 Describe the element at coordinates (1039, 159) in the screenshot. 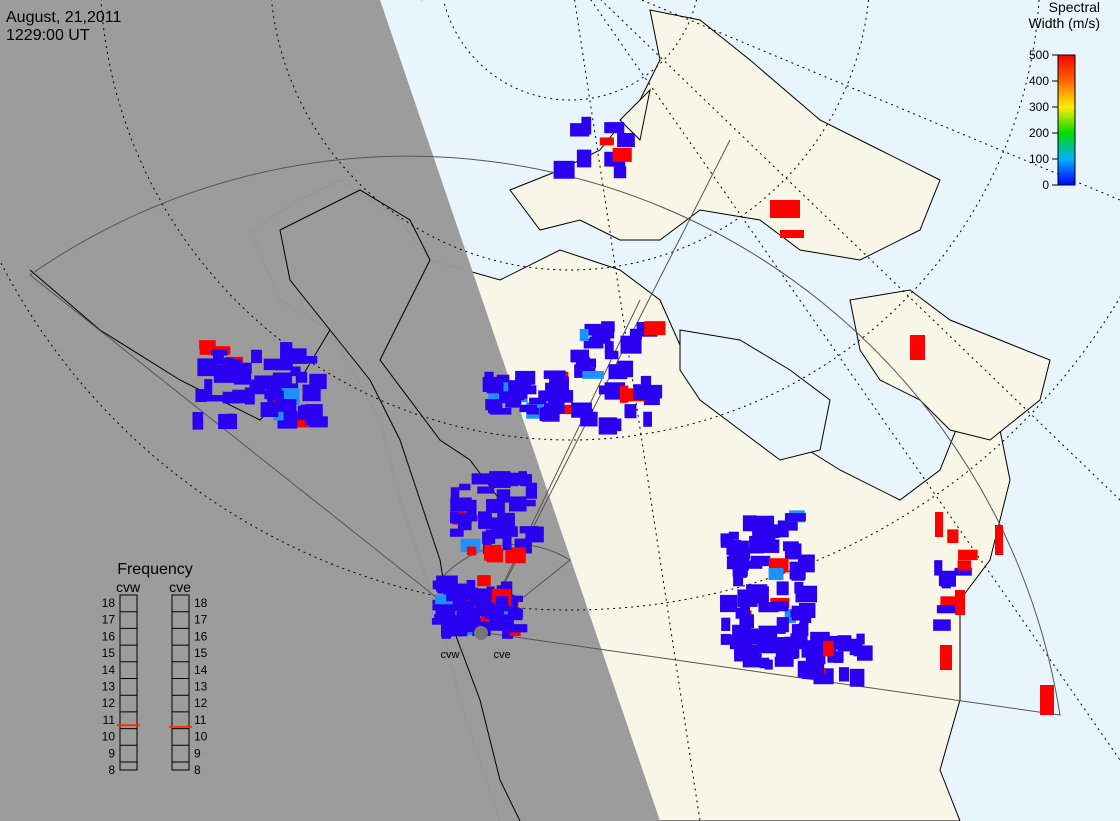

I see `colorbar-tick-label: 100` at that location.